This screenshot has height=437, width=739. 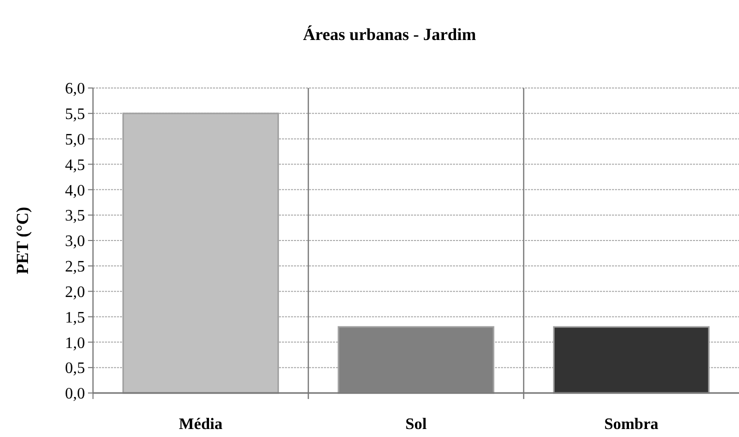 I want to click on y-tick-label: 2,0, so click(x=75, y=292).